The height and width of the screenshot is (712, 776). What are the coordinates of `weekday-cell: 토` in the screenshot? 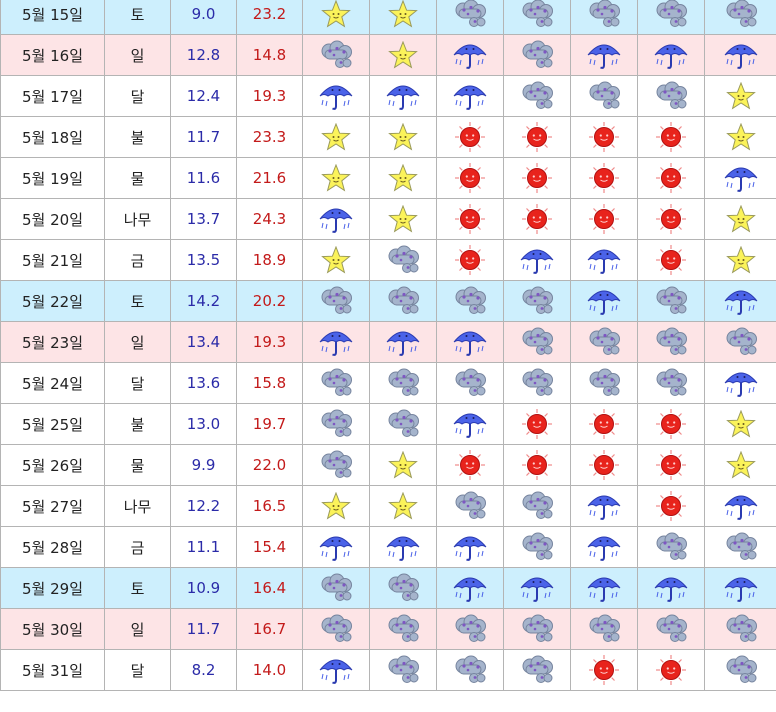 It's located at (137, 588).